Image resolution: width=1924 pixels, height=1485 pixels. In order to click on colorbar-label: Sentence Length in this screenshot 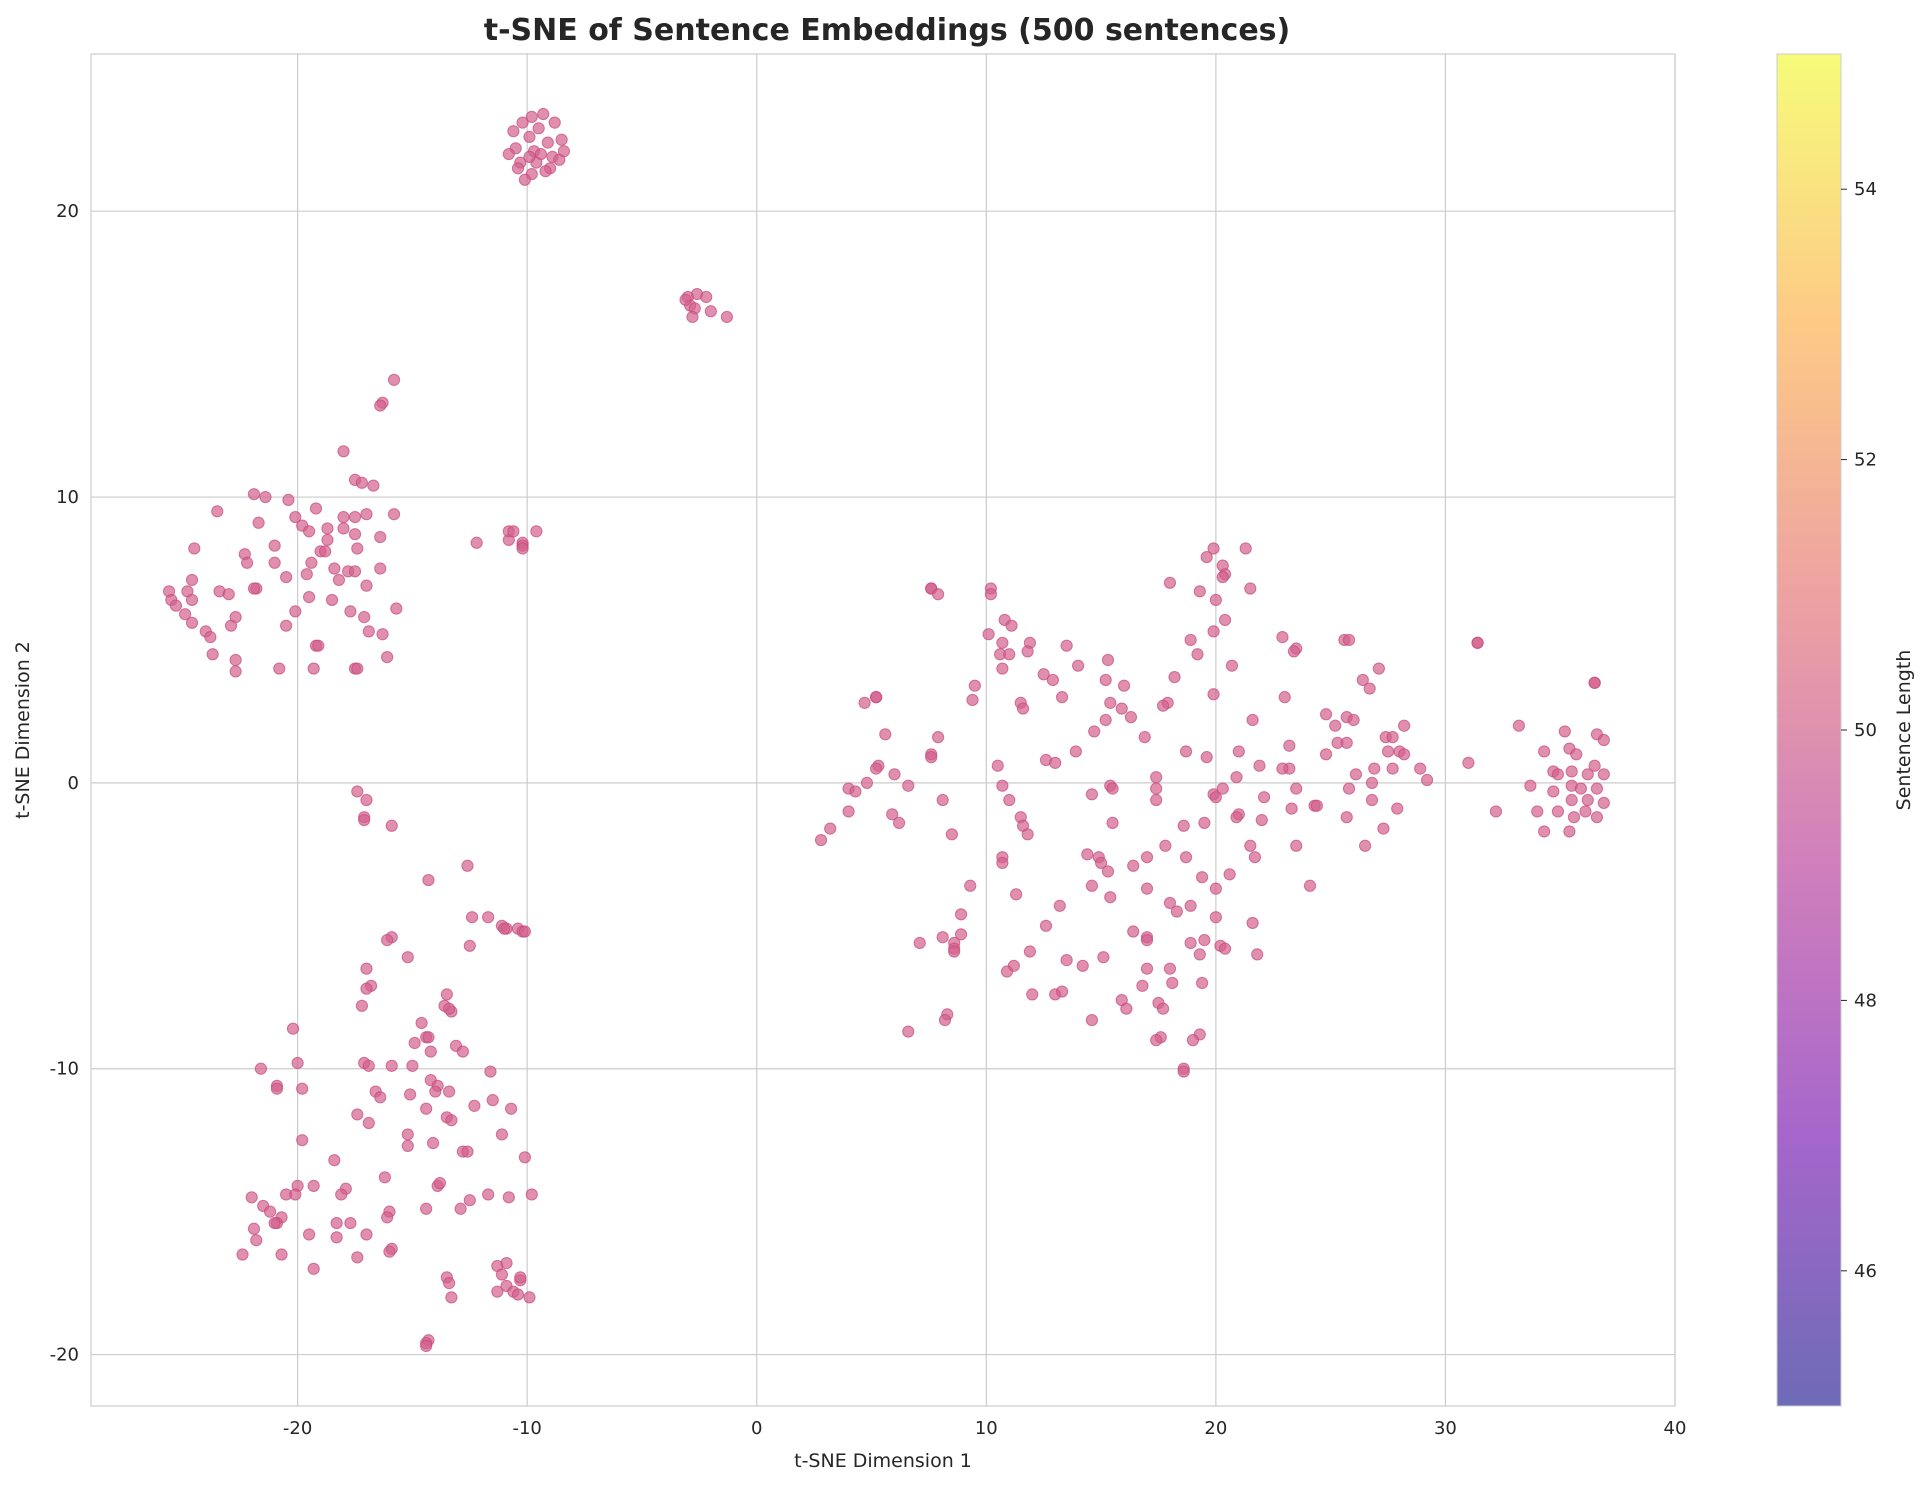, I will do `click(1904, 730)`.